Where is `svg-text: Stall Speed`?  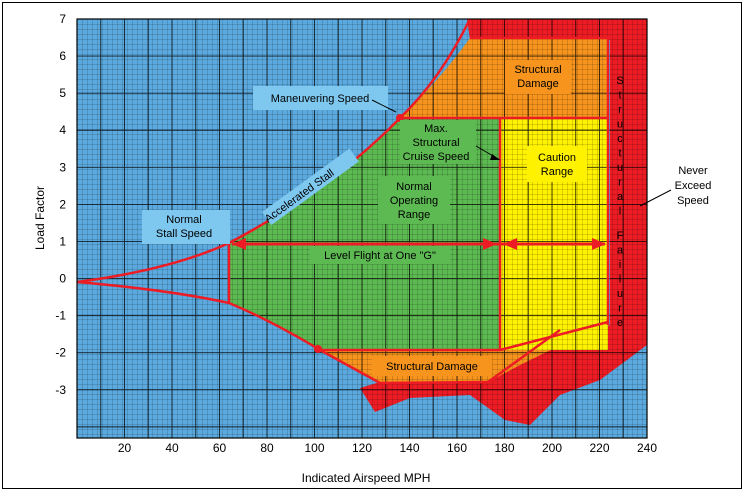 svg-text: Stall Speed is located at coordinates (184, 234).